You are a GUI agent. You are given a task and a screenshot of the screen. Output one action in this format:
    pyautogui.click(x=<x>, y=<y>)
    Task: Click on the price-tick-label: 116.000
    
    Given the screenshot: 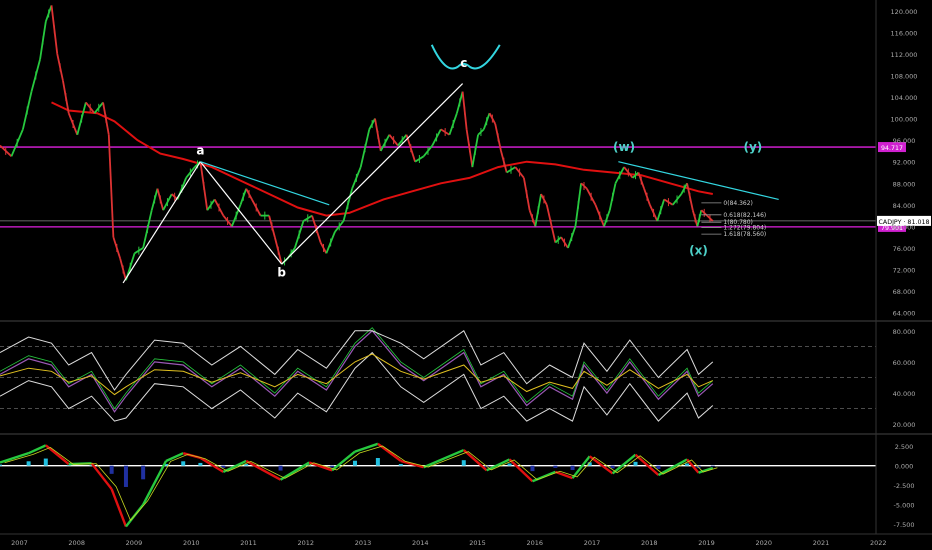 What is the action you would take?
    pyautogui.click(x=904, y=33)
    